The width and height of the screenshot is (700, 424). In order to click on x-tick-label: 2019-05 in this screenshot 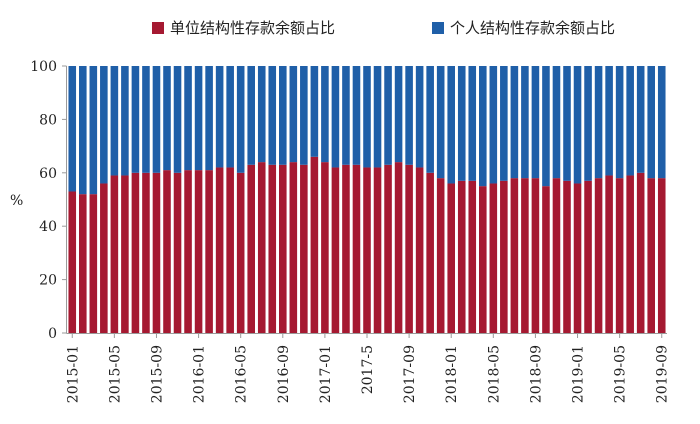, I will do `click(621, 374)`.